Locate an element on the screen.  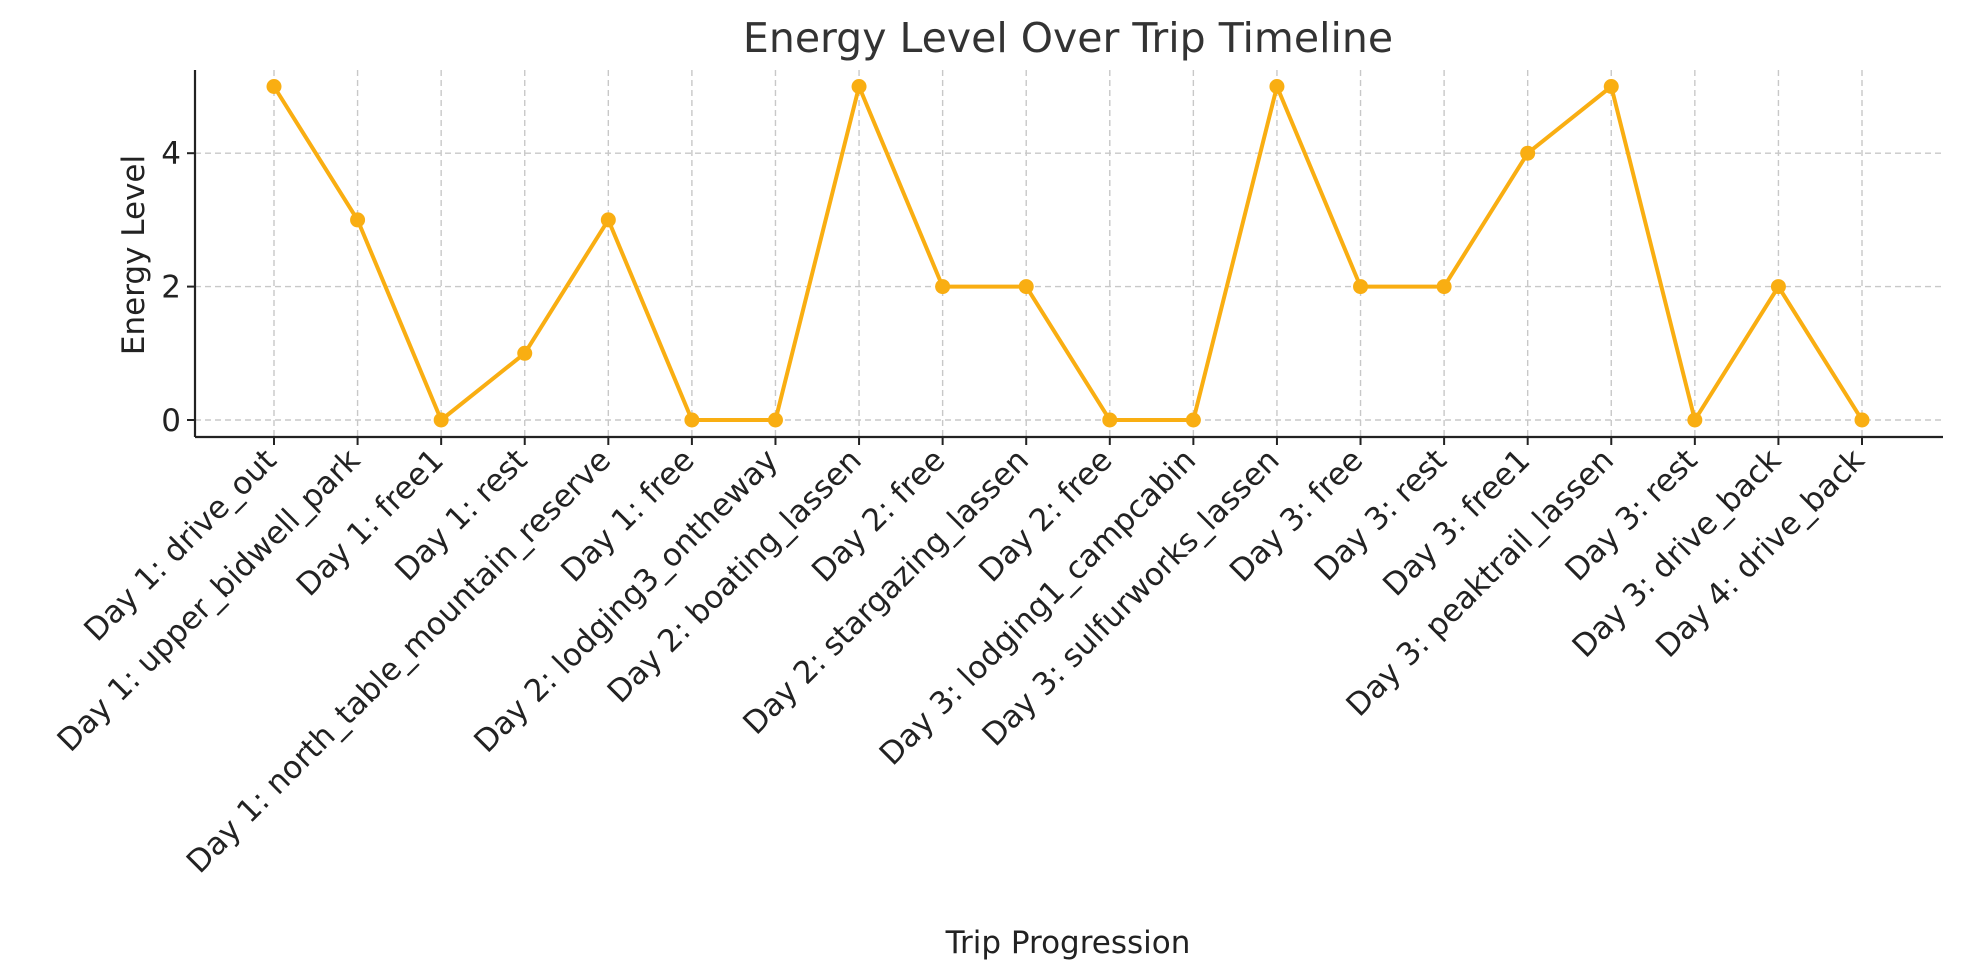
y-tick-label: 4 is located at coordinates (171, 154).